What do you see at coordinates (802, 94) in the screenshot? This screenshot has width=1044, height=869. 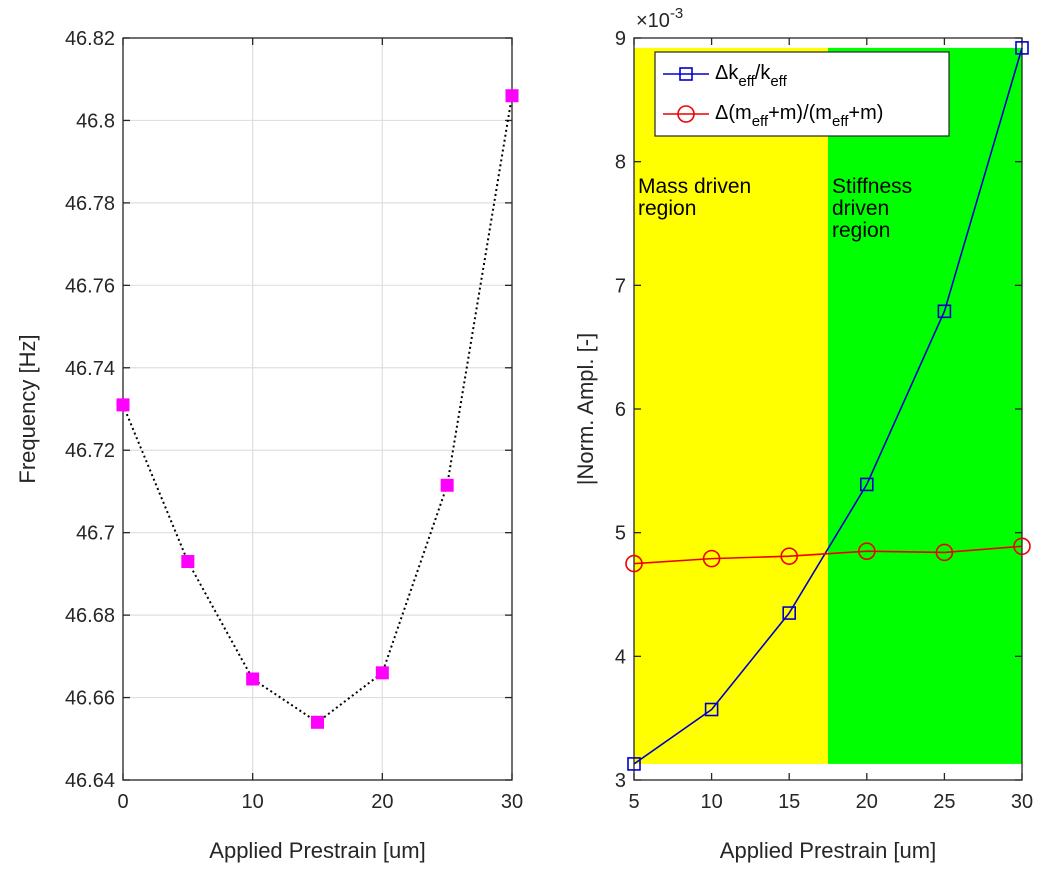 I see `legend-box` at bounding box center [802, 94].